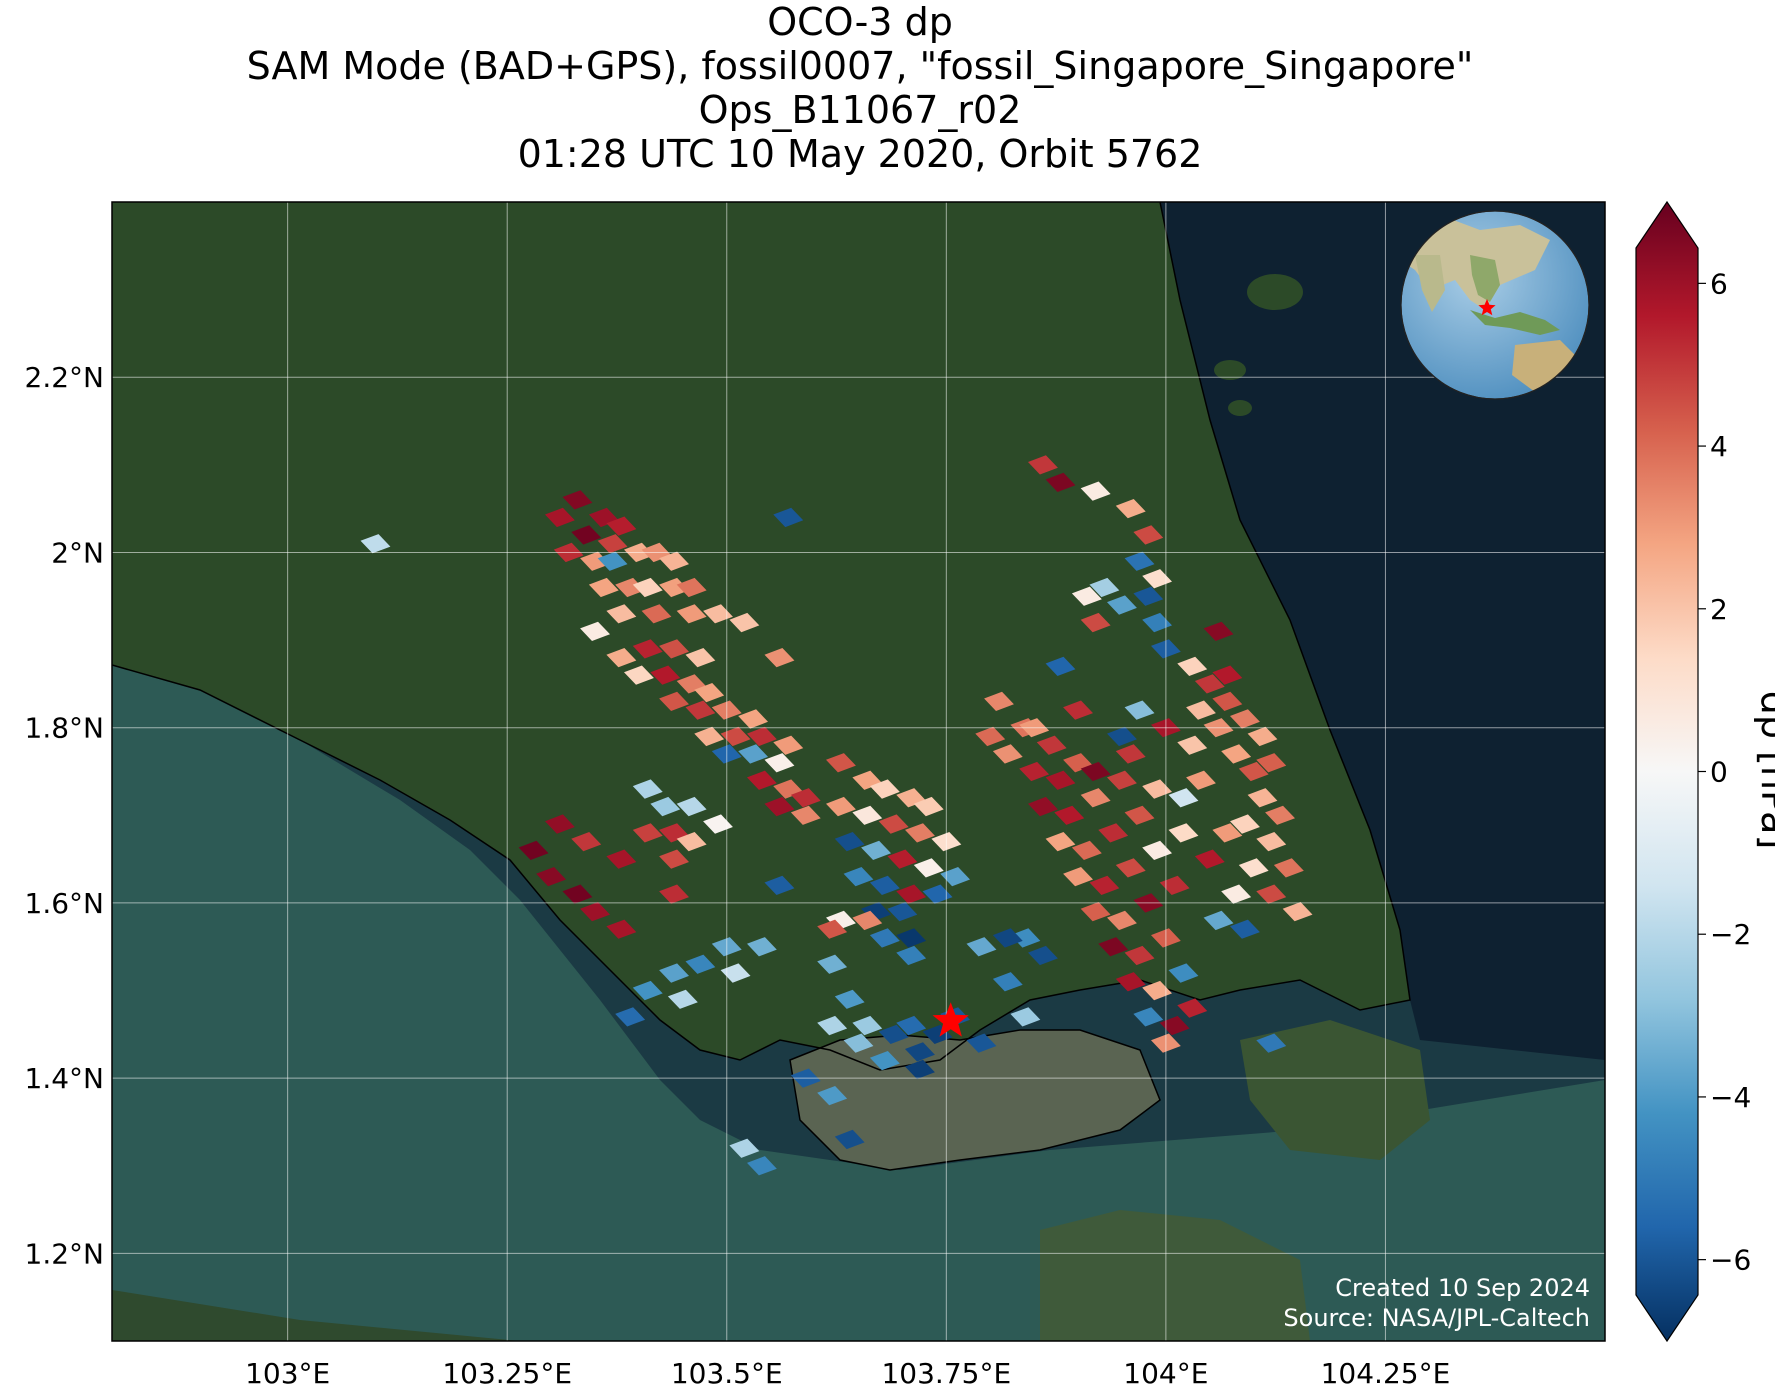 The width and height of the screenshot is (1775, 1387). Describe the element at coordinates (1730, 1260) in the screenshot. I see `colorbar-tick-label: −6` at that location.